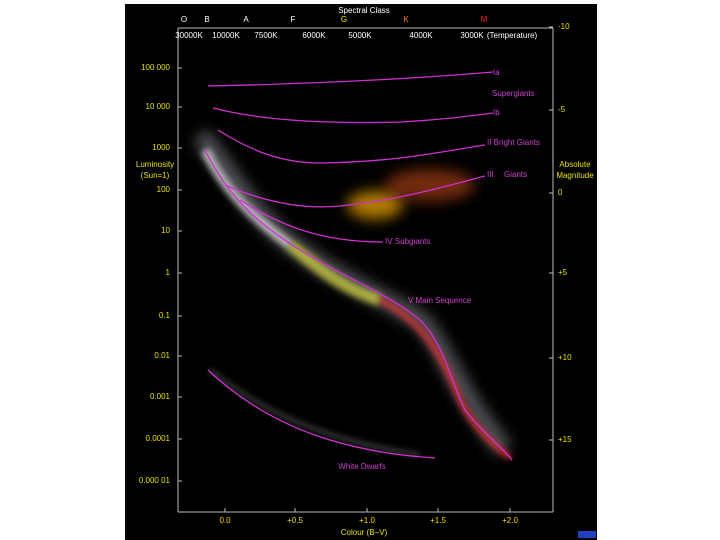 The height and width of the screenshot is (540, 720). Describe the element at coordinates (189, 35) in the screenshot. I see `temperature: 30000K` at that location.